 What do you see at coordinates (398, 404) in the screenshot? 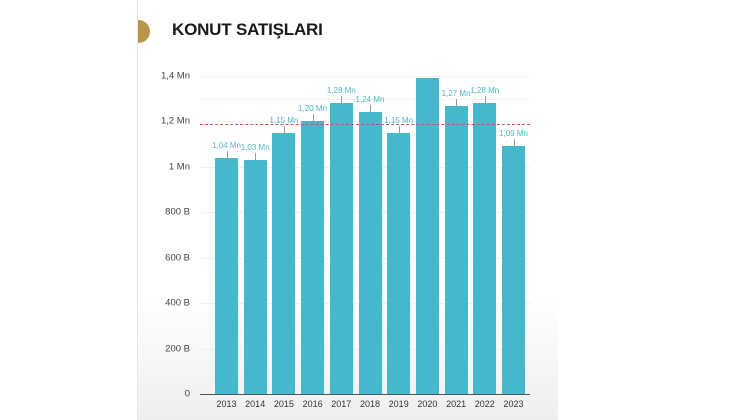
I see `x-axis-tick-label: 2019` at bounding box center [398, 404].